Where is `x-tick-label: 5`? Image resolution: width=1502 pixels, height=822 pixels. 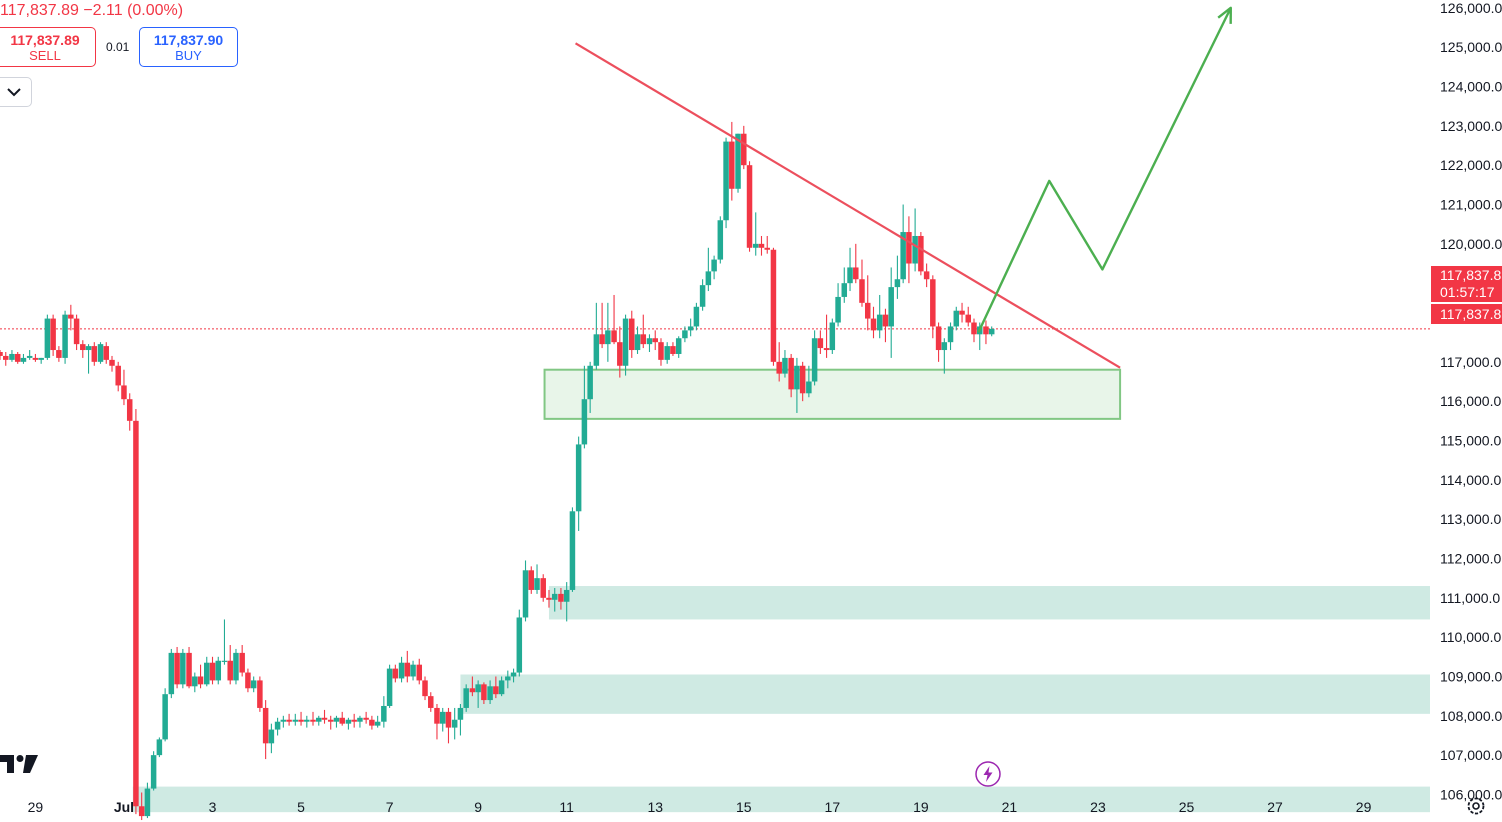
x-tick-label: 5 is located at coordinates (301, 807).